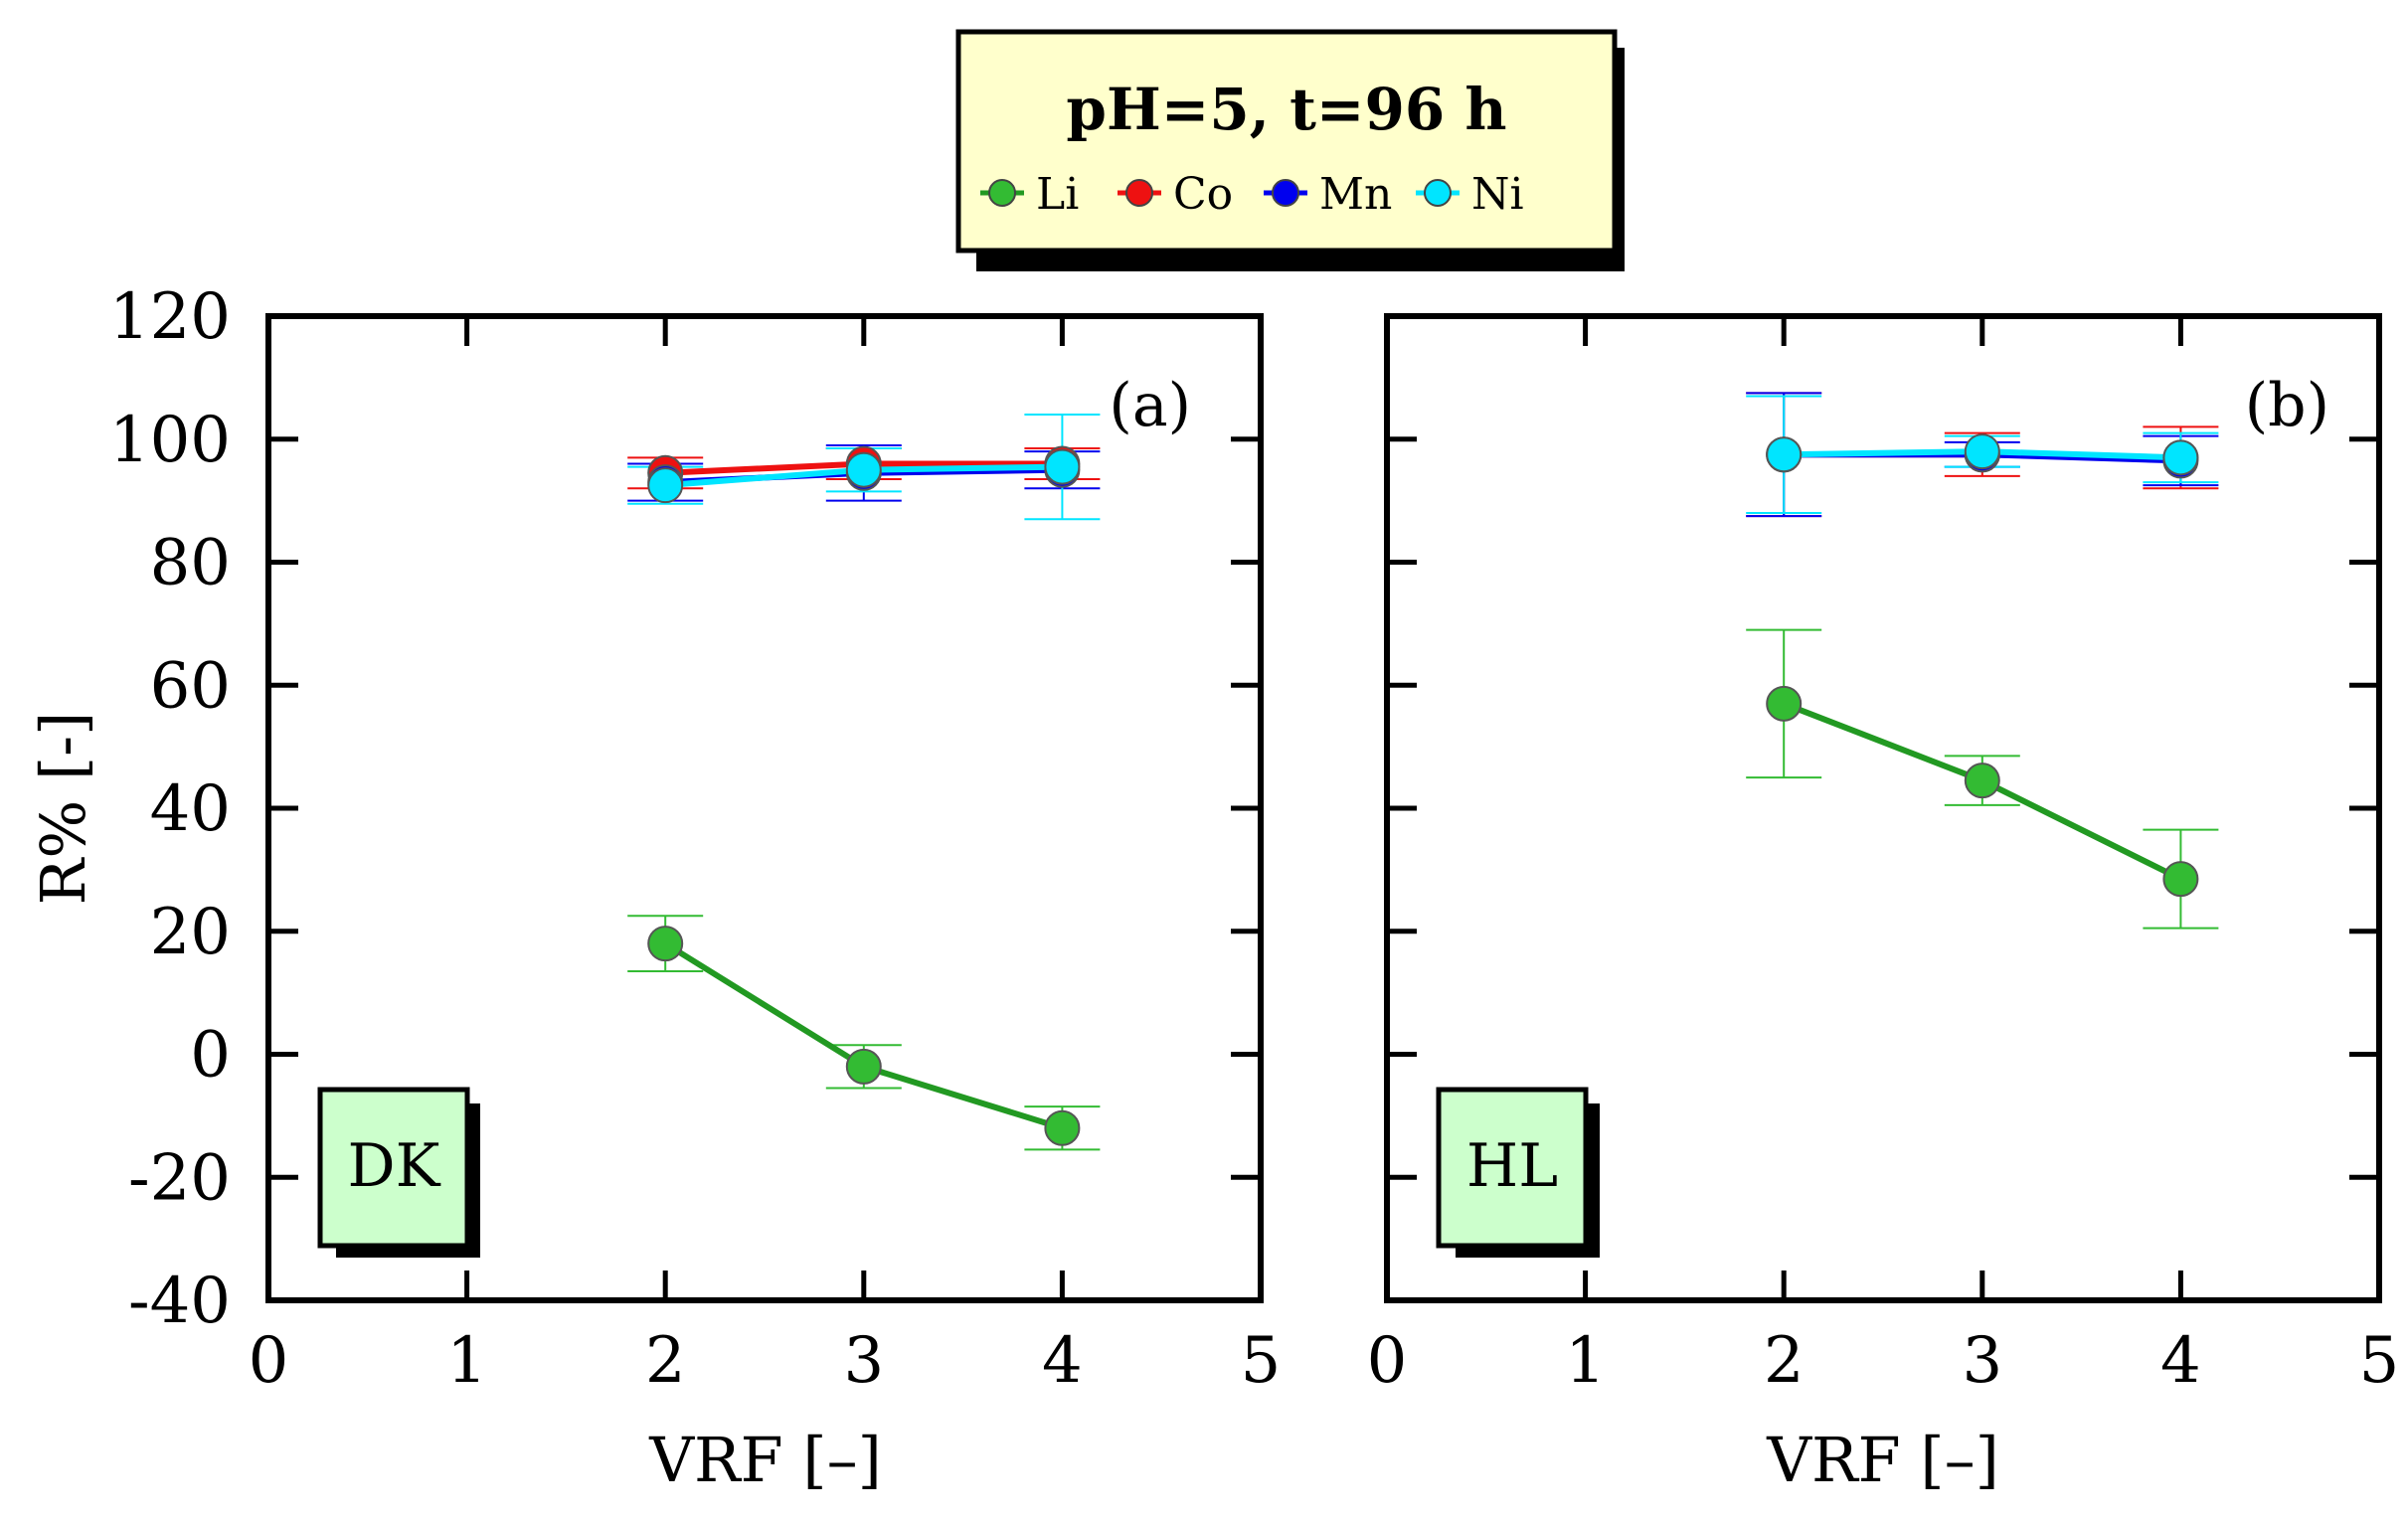  Describe the element at coordinates (63, 809) in the screenshot. I see `panel-a-ylabel: R% [-]` at that location.